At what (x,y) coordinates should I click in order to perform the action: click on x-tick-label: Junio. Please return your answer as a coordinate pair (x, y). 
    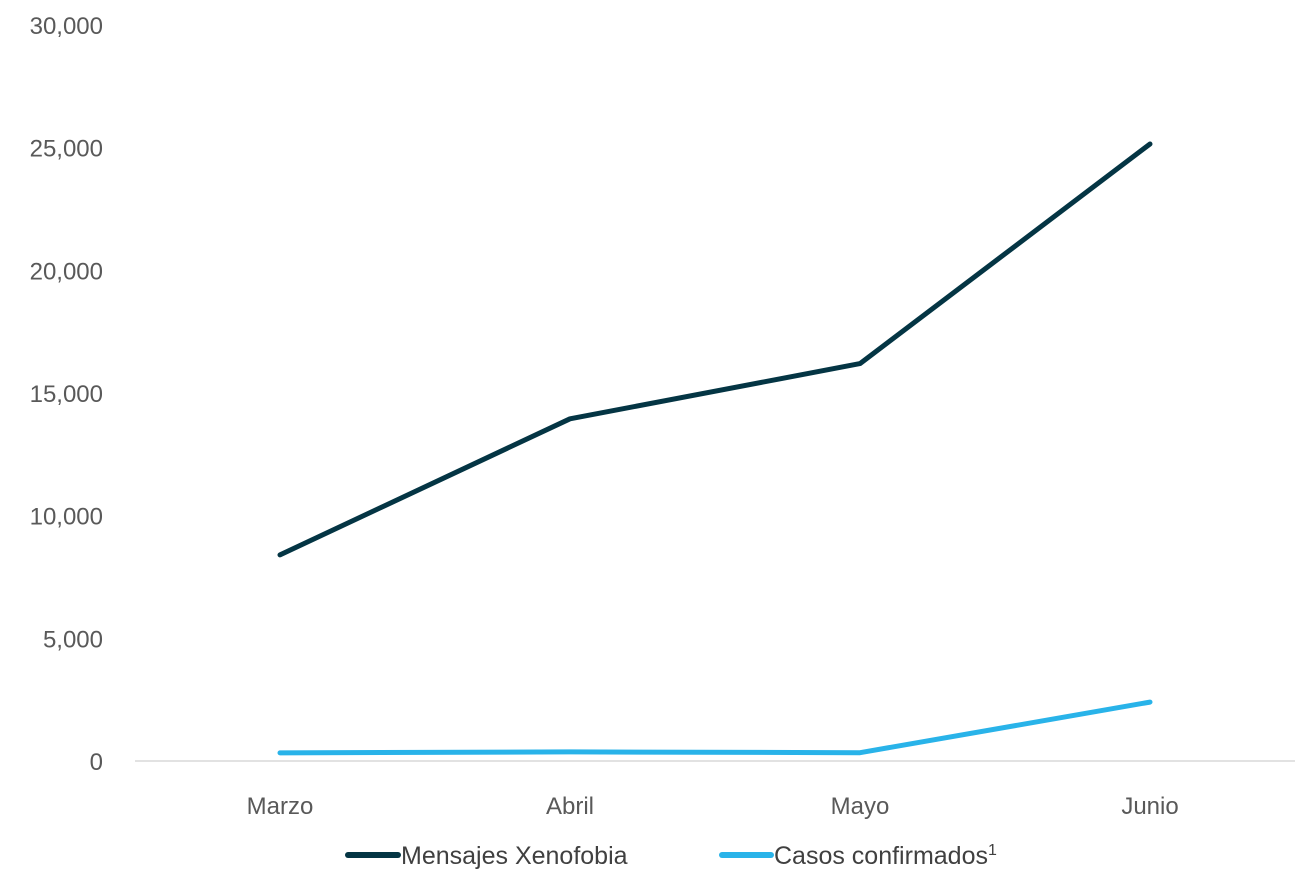
    Looking at the image, I should click on (1149, 806).